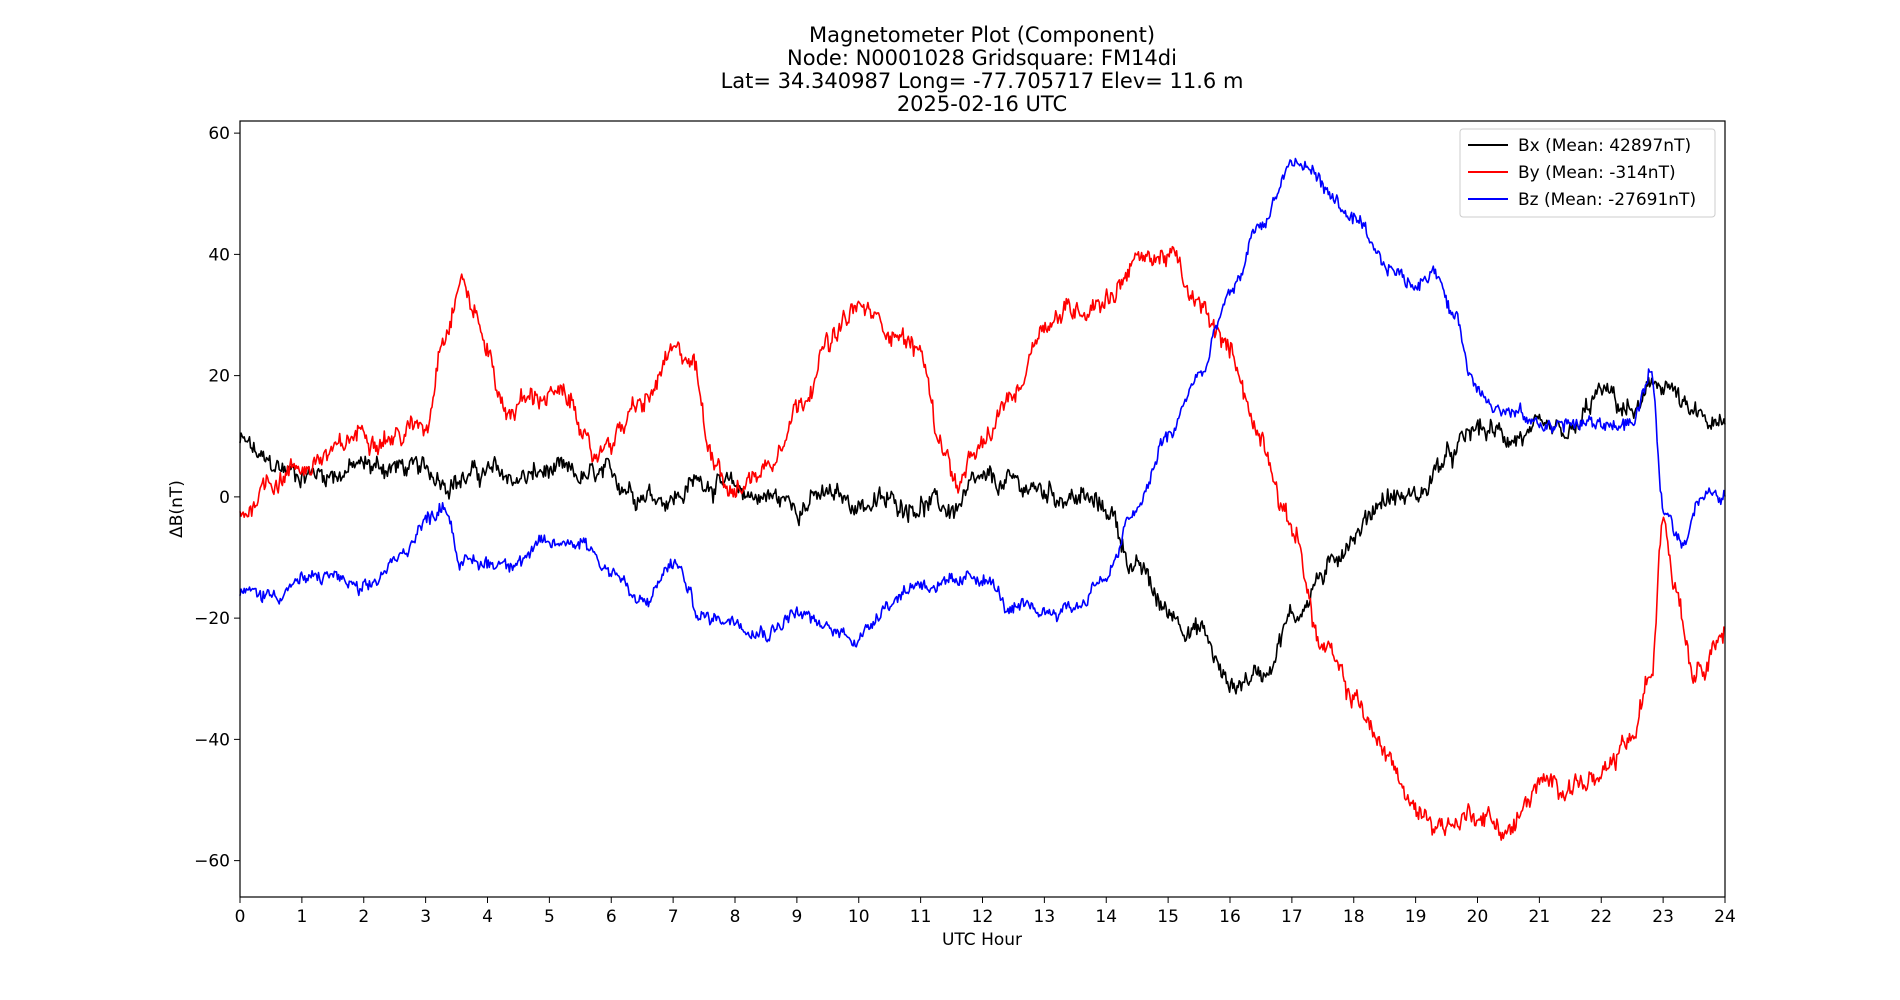  Describe the element at coordinates (1354, 917) in the screenshot. I see `x-tick-label: 18` at that location.